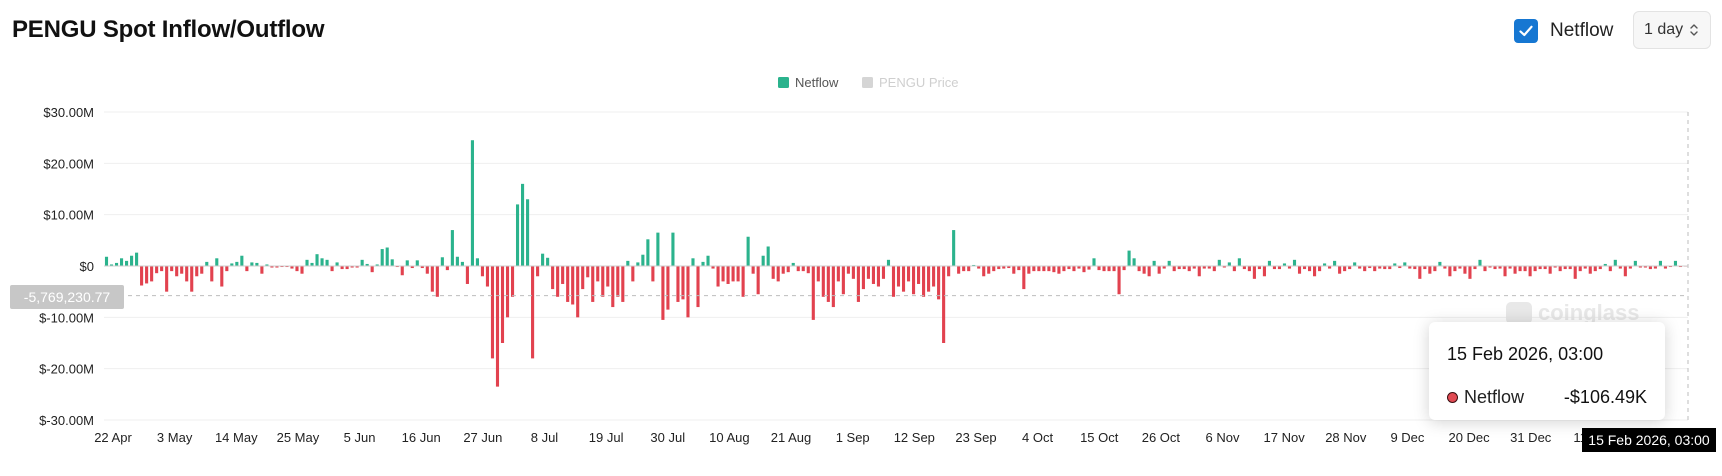 The height and width of the screenshot is (476, 1722). What do you see at coordinates (1547, 371) in the screenshot?
I see `chart-tooltip: 15 Feb 2026, 03:00 Netflow -$106.49K` at bounding box center [1547, 371].